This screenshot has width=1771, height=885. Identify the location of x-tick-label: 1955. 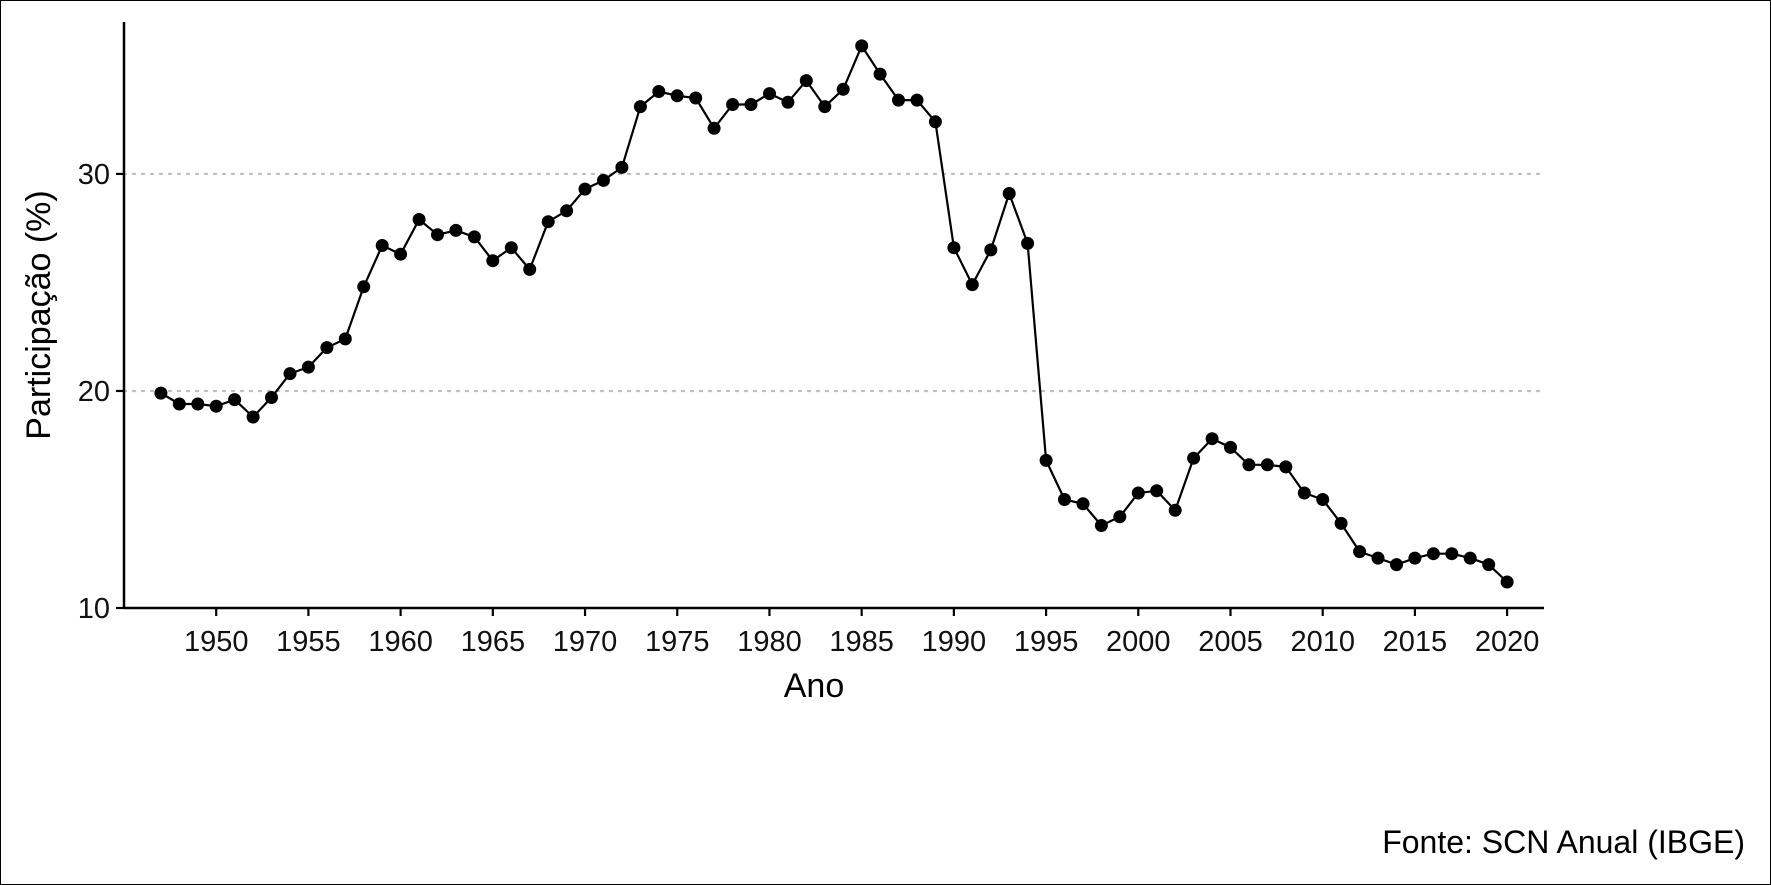
(308, 642).